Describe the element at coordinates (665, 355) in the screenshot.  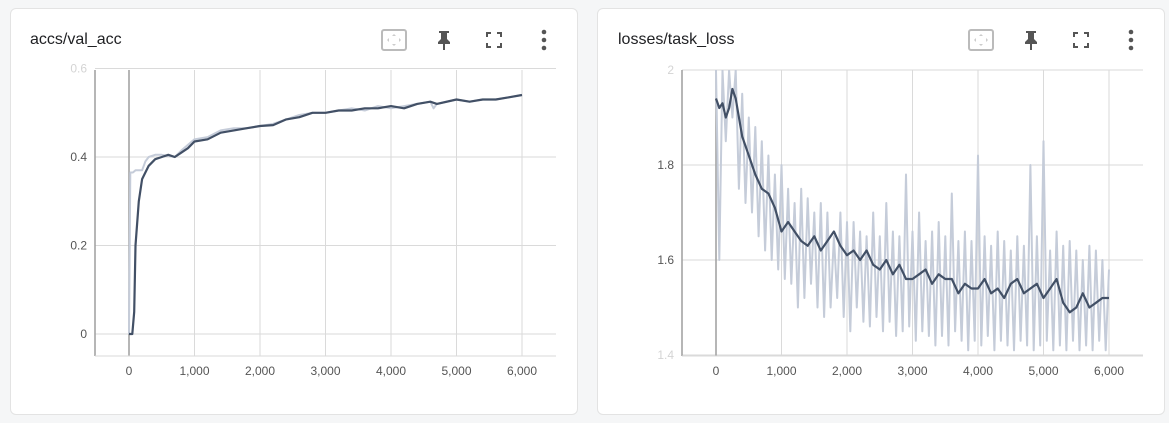
I see `y-tick-label: 1.4` at that location.